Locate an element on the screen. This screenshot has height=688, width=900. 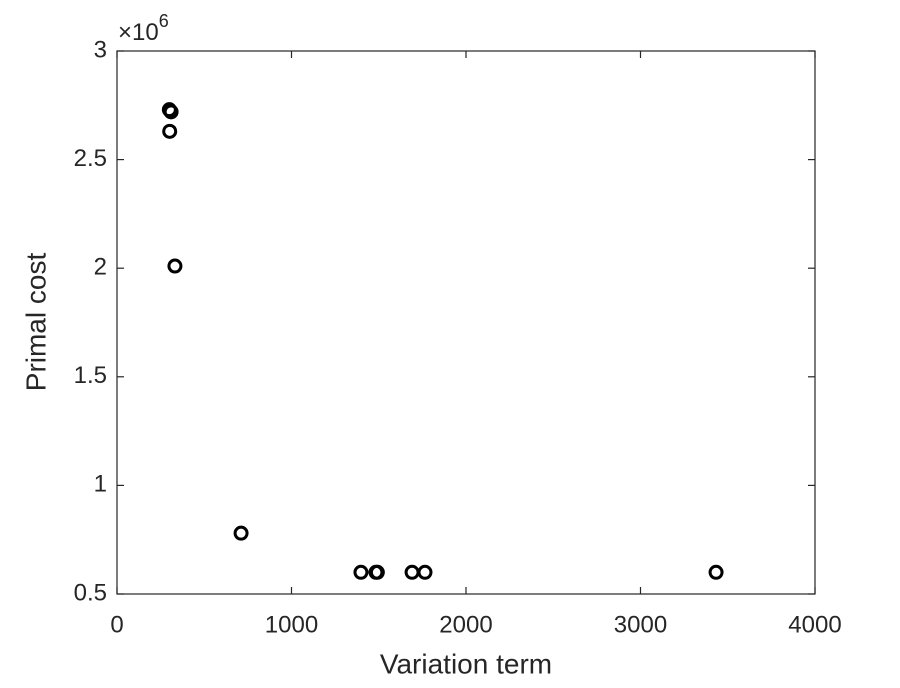
x-tick-label: 3000 is located at coordinates (640, 624).